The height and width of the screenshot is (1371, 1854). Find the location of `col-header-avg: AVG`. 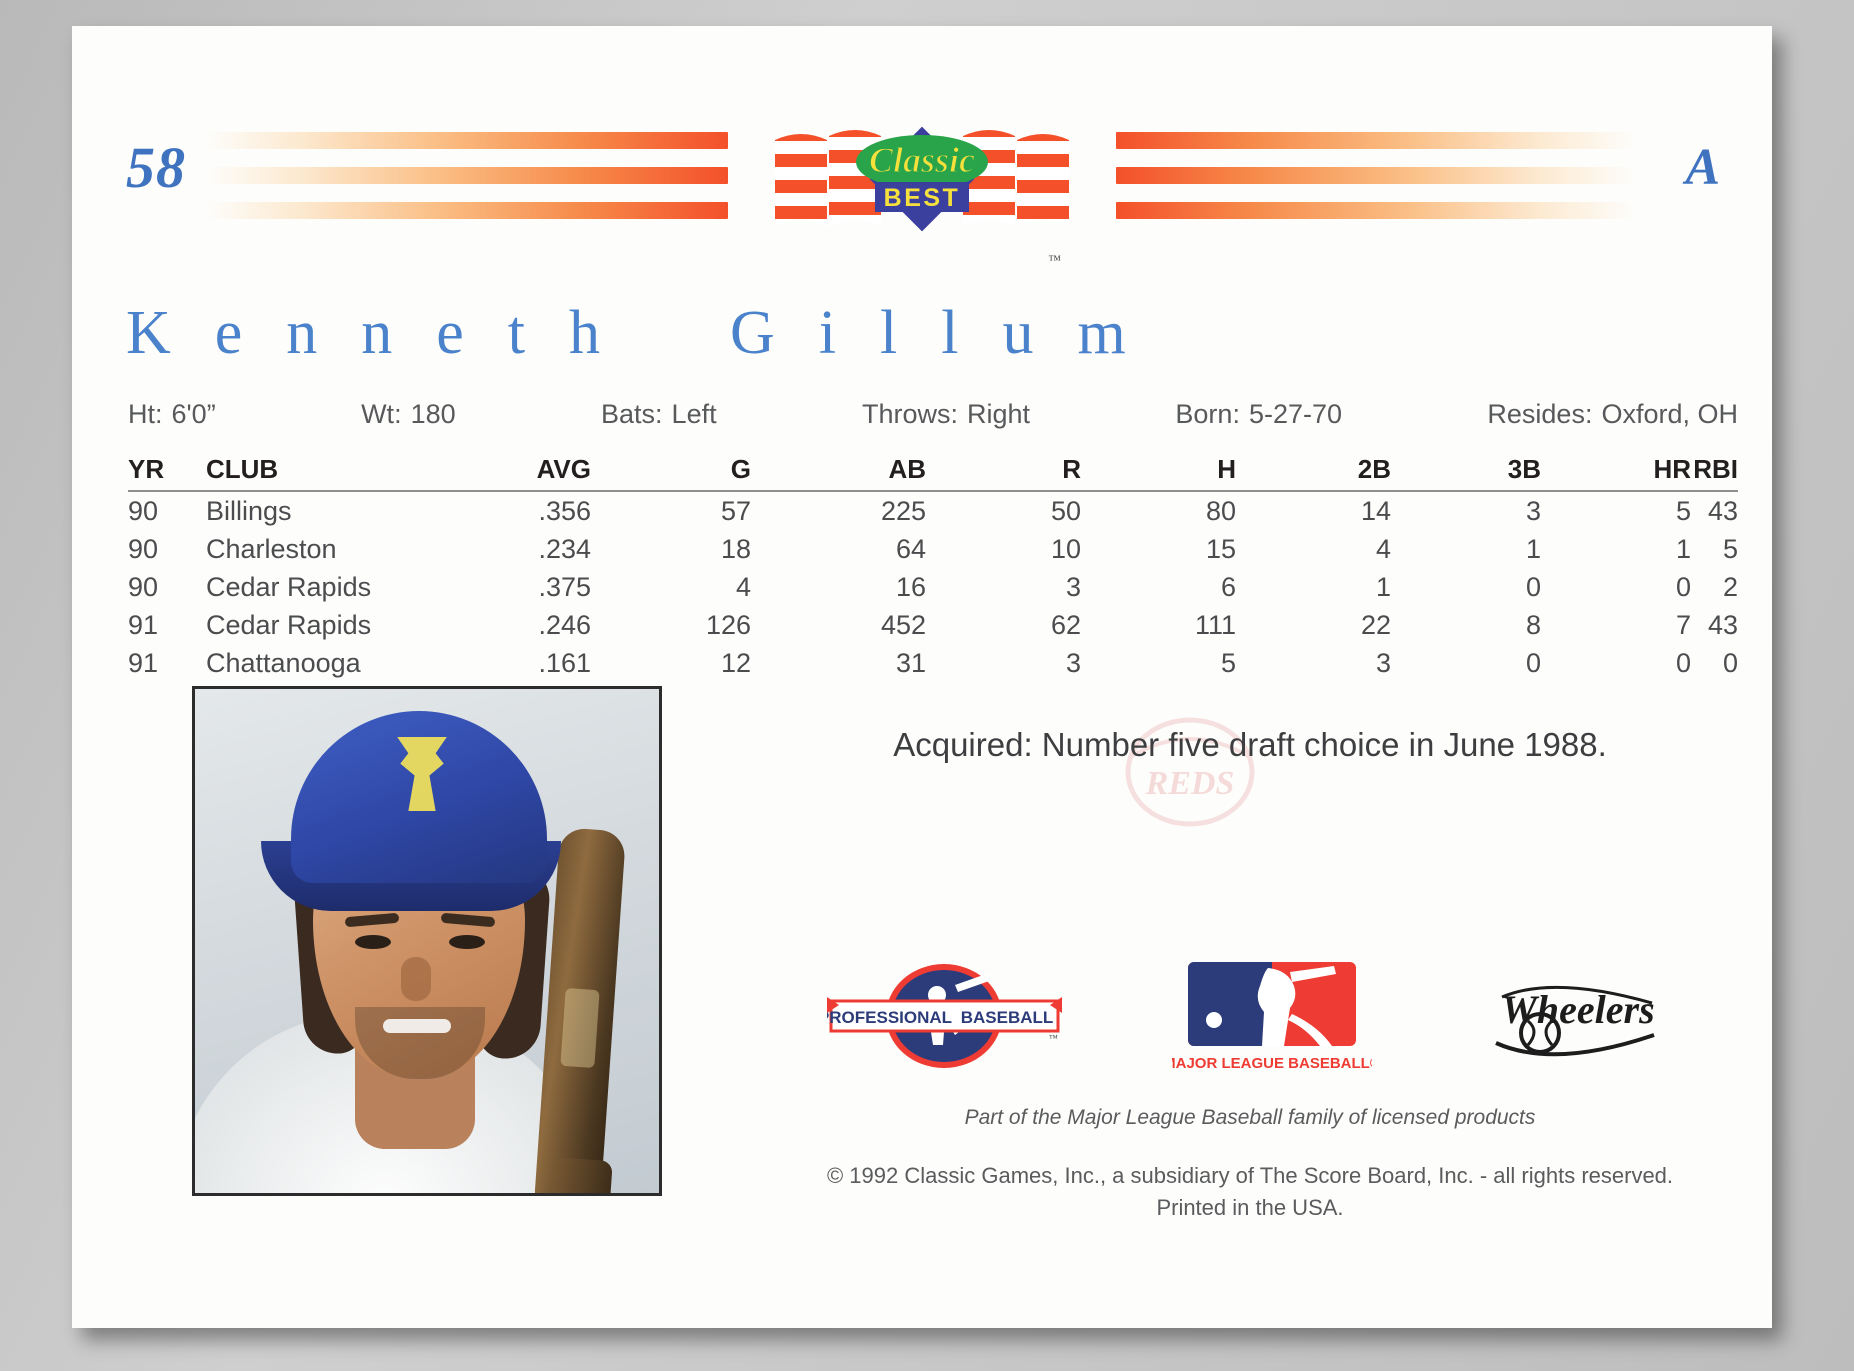

col-header-avg: AVG is located at coordinates (526, 473).